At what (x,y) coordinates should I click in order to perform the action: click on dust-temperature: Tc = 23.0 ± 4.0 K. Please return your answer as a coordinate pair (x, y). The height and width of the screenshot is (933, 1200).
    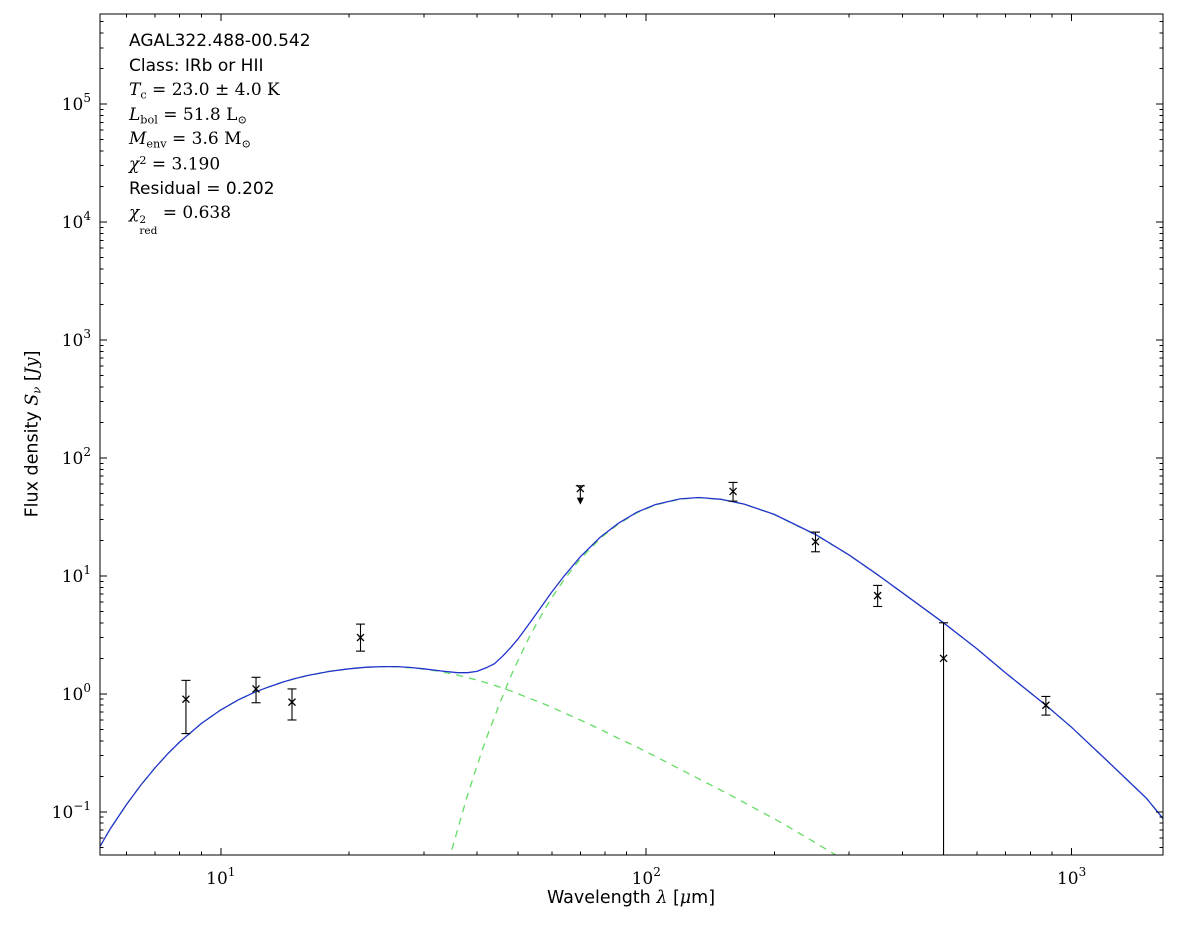
    Looking at the image, I should click on (204, 91).